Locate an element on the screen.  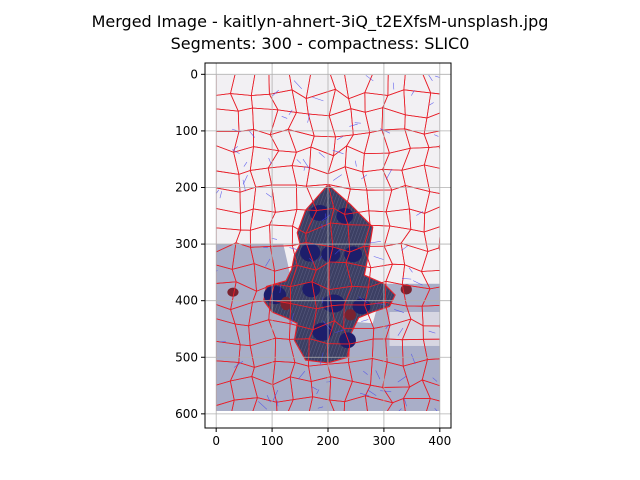
y-tick-label: 500 is located at coordinates (186, 357).